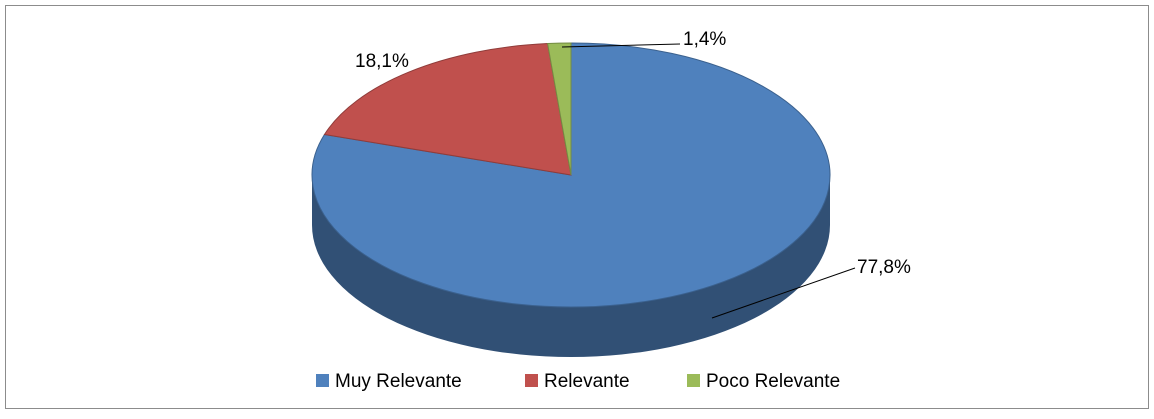  Describe the element at coordinates (773, 381) in the screenshot. I see `legend-label: Poco Relevante` at that location.